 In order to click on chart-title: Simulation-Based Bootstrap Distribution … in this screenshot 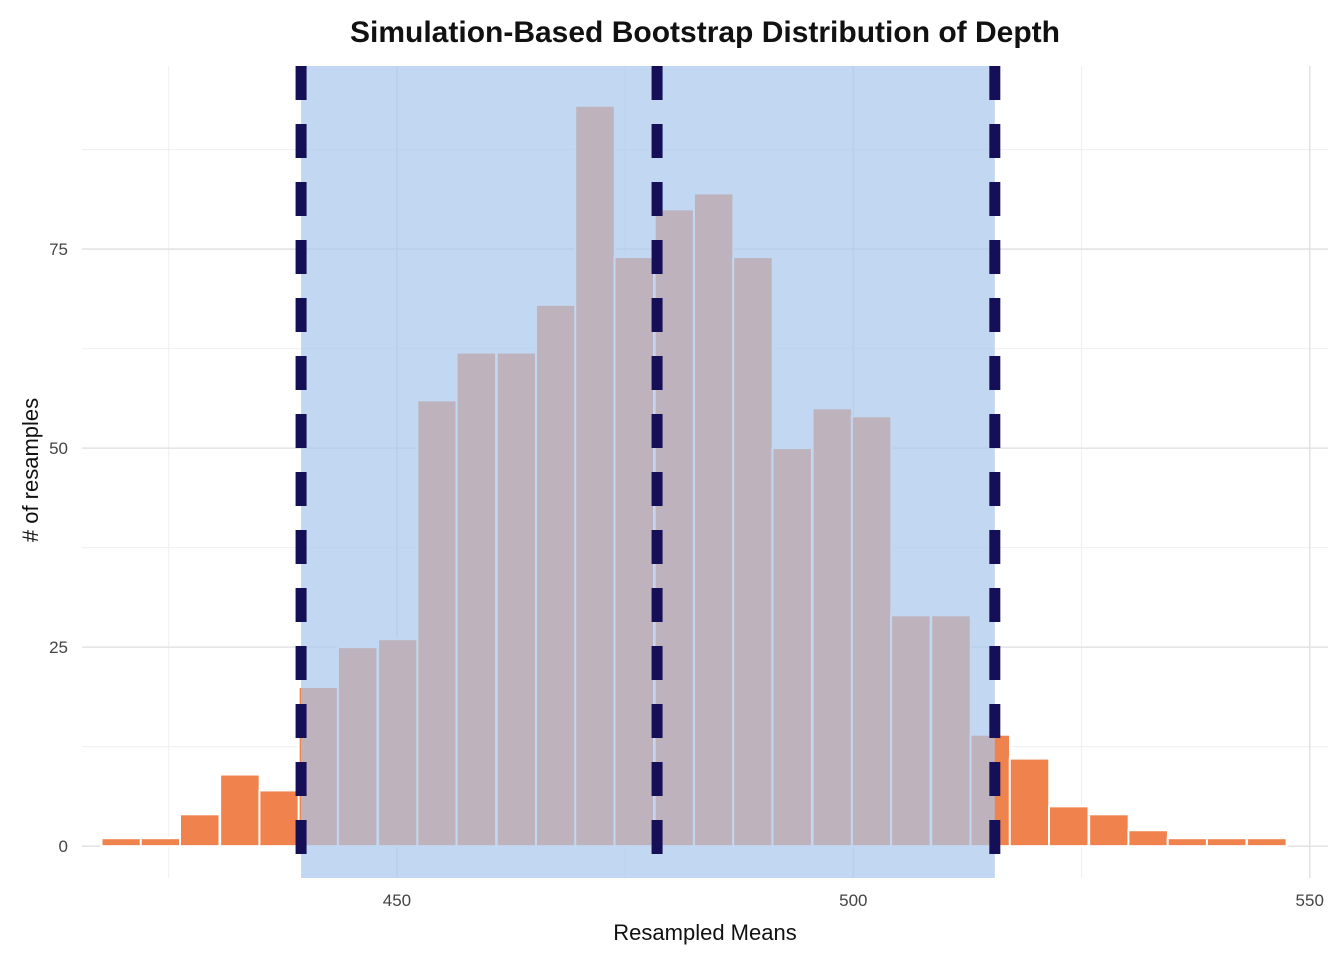, I will do `click(705, 32)`.